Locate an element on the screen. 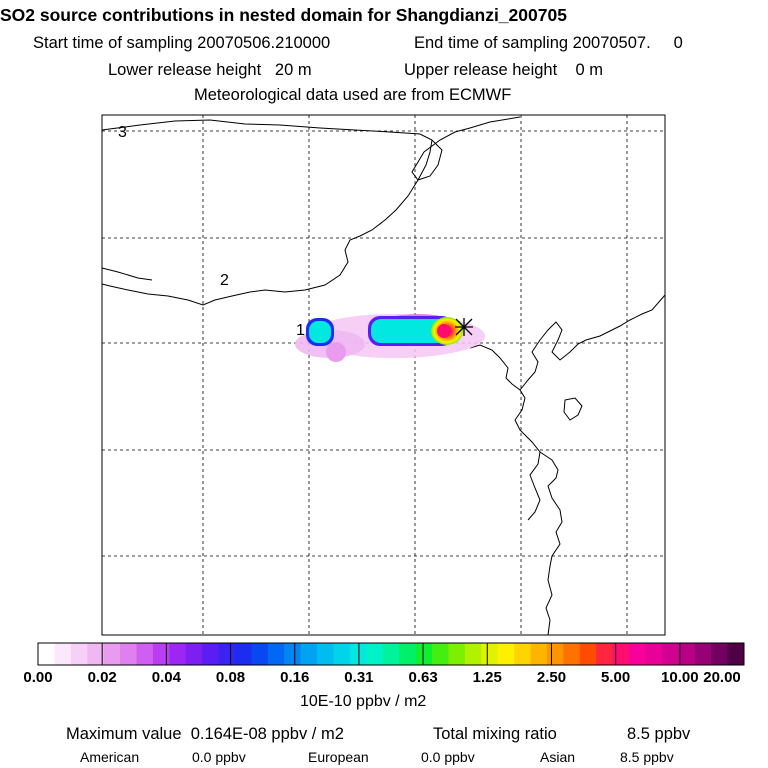 The height and width of the screenshot is (768, 768). region-label-2: 2 is located at coordinates (224, 280).